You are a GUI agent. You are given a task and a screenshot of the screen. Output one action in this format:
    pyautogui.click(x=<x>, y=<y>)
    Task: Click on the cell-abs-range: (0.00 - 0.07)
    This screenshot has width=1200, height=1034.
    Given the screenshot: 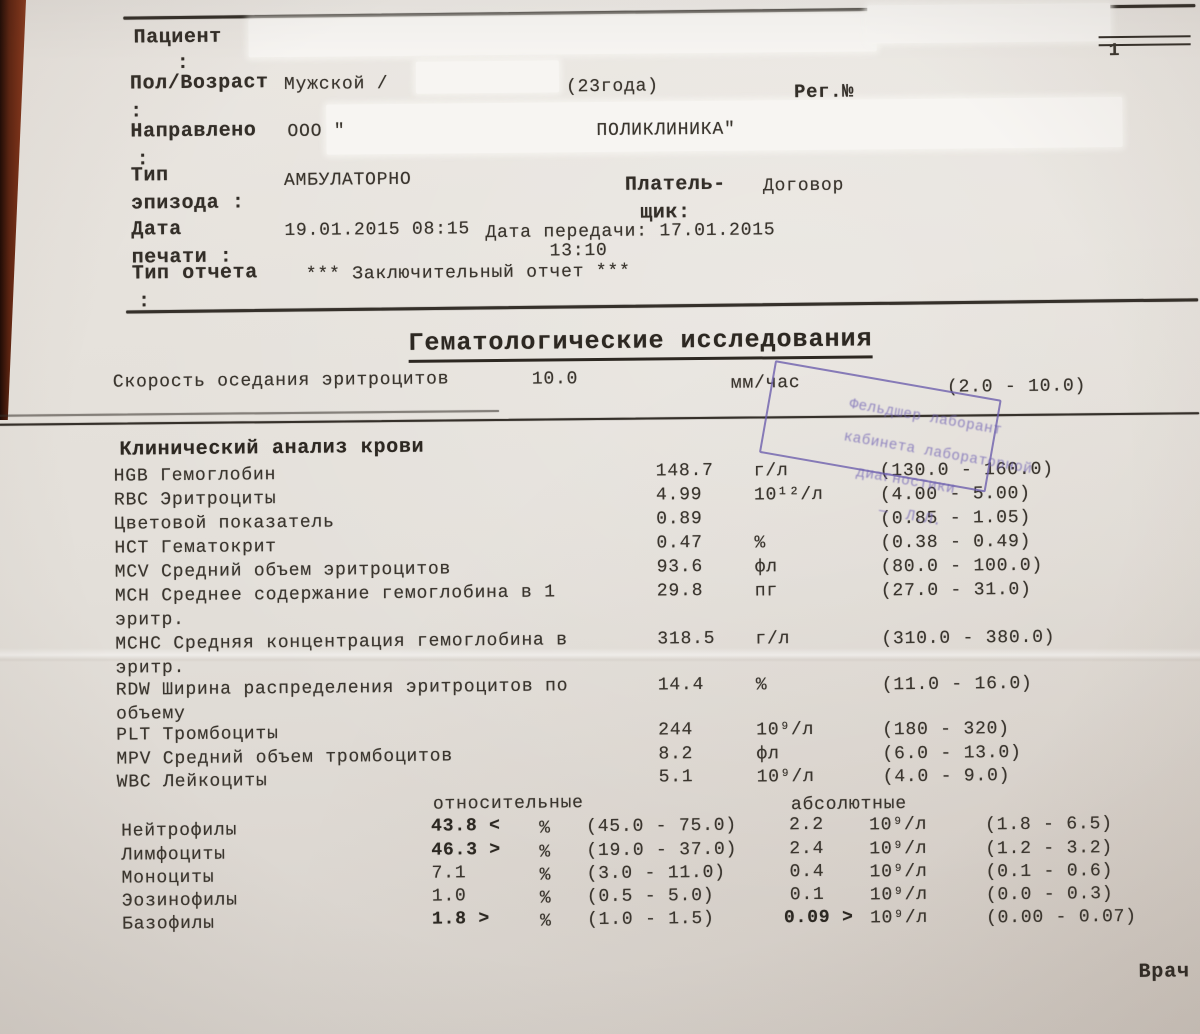 What is the action you would take?
    pyautogui.click(x=1061, y=917)
    